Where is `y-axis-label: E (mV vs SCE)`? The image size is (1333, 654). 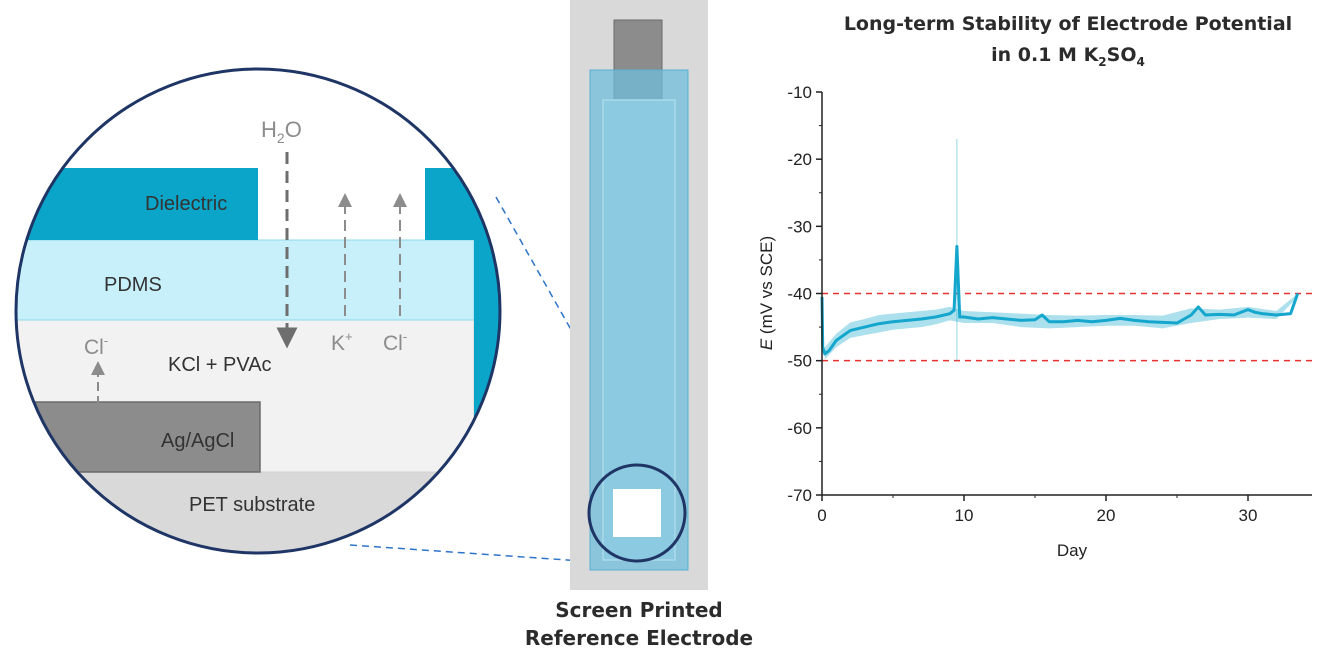
y-axis-label: E (mV vs SCE) is located at coordinates (766, 293).